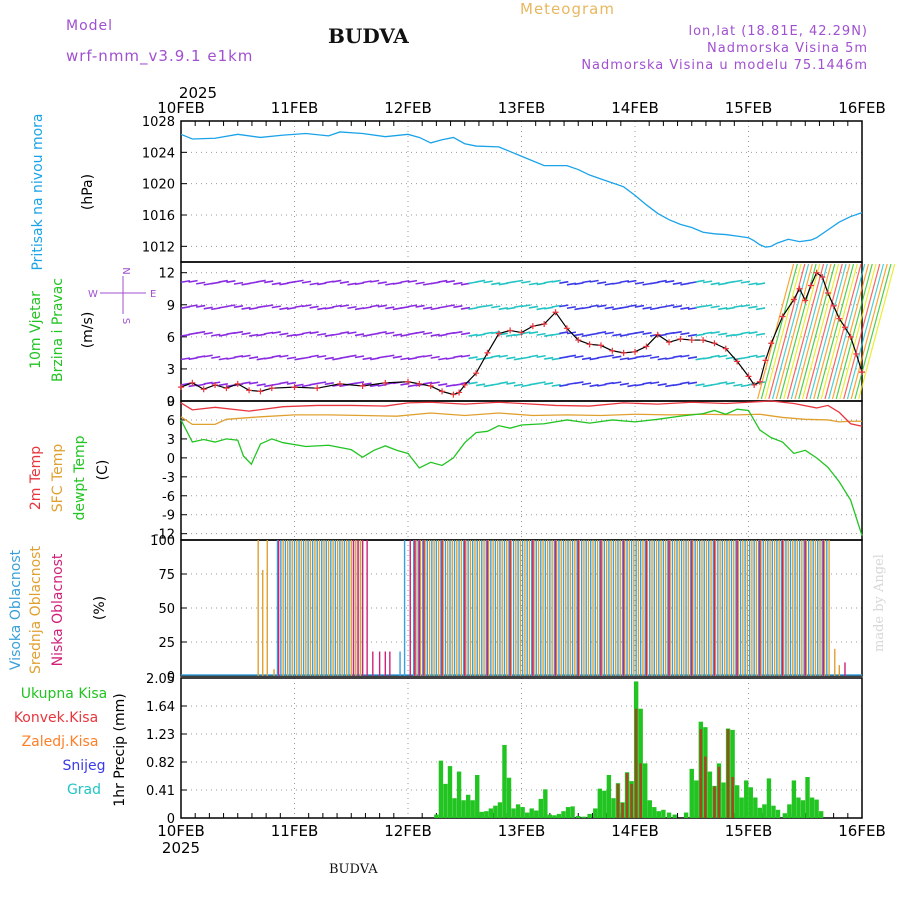 This screenshot has height=900, width=900. Describe the element at coordinates (171, 677) in the screenshot. I see `y-tick-label-clouds: 0` at that location.